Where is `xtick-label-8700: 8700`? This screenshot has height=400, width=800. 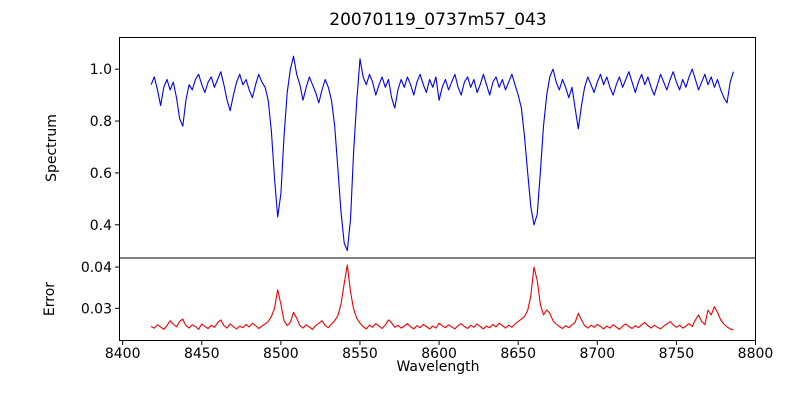 xtick-label-8700: 8700 is located at coordinates (597, 354).